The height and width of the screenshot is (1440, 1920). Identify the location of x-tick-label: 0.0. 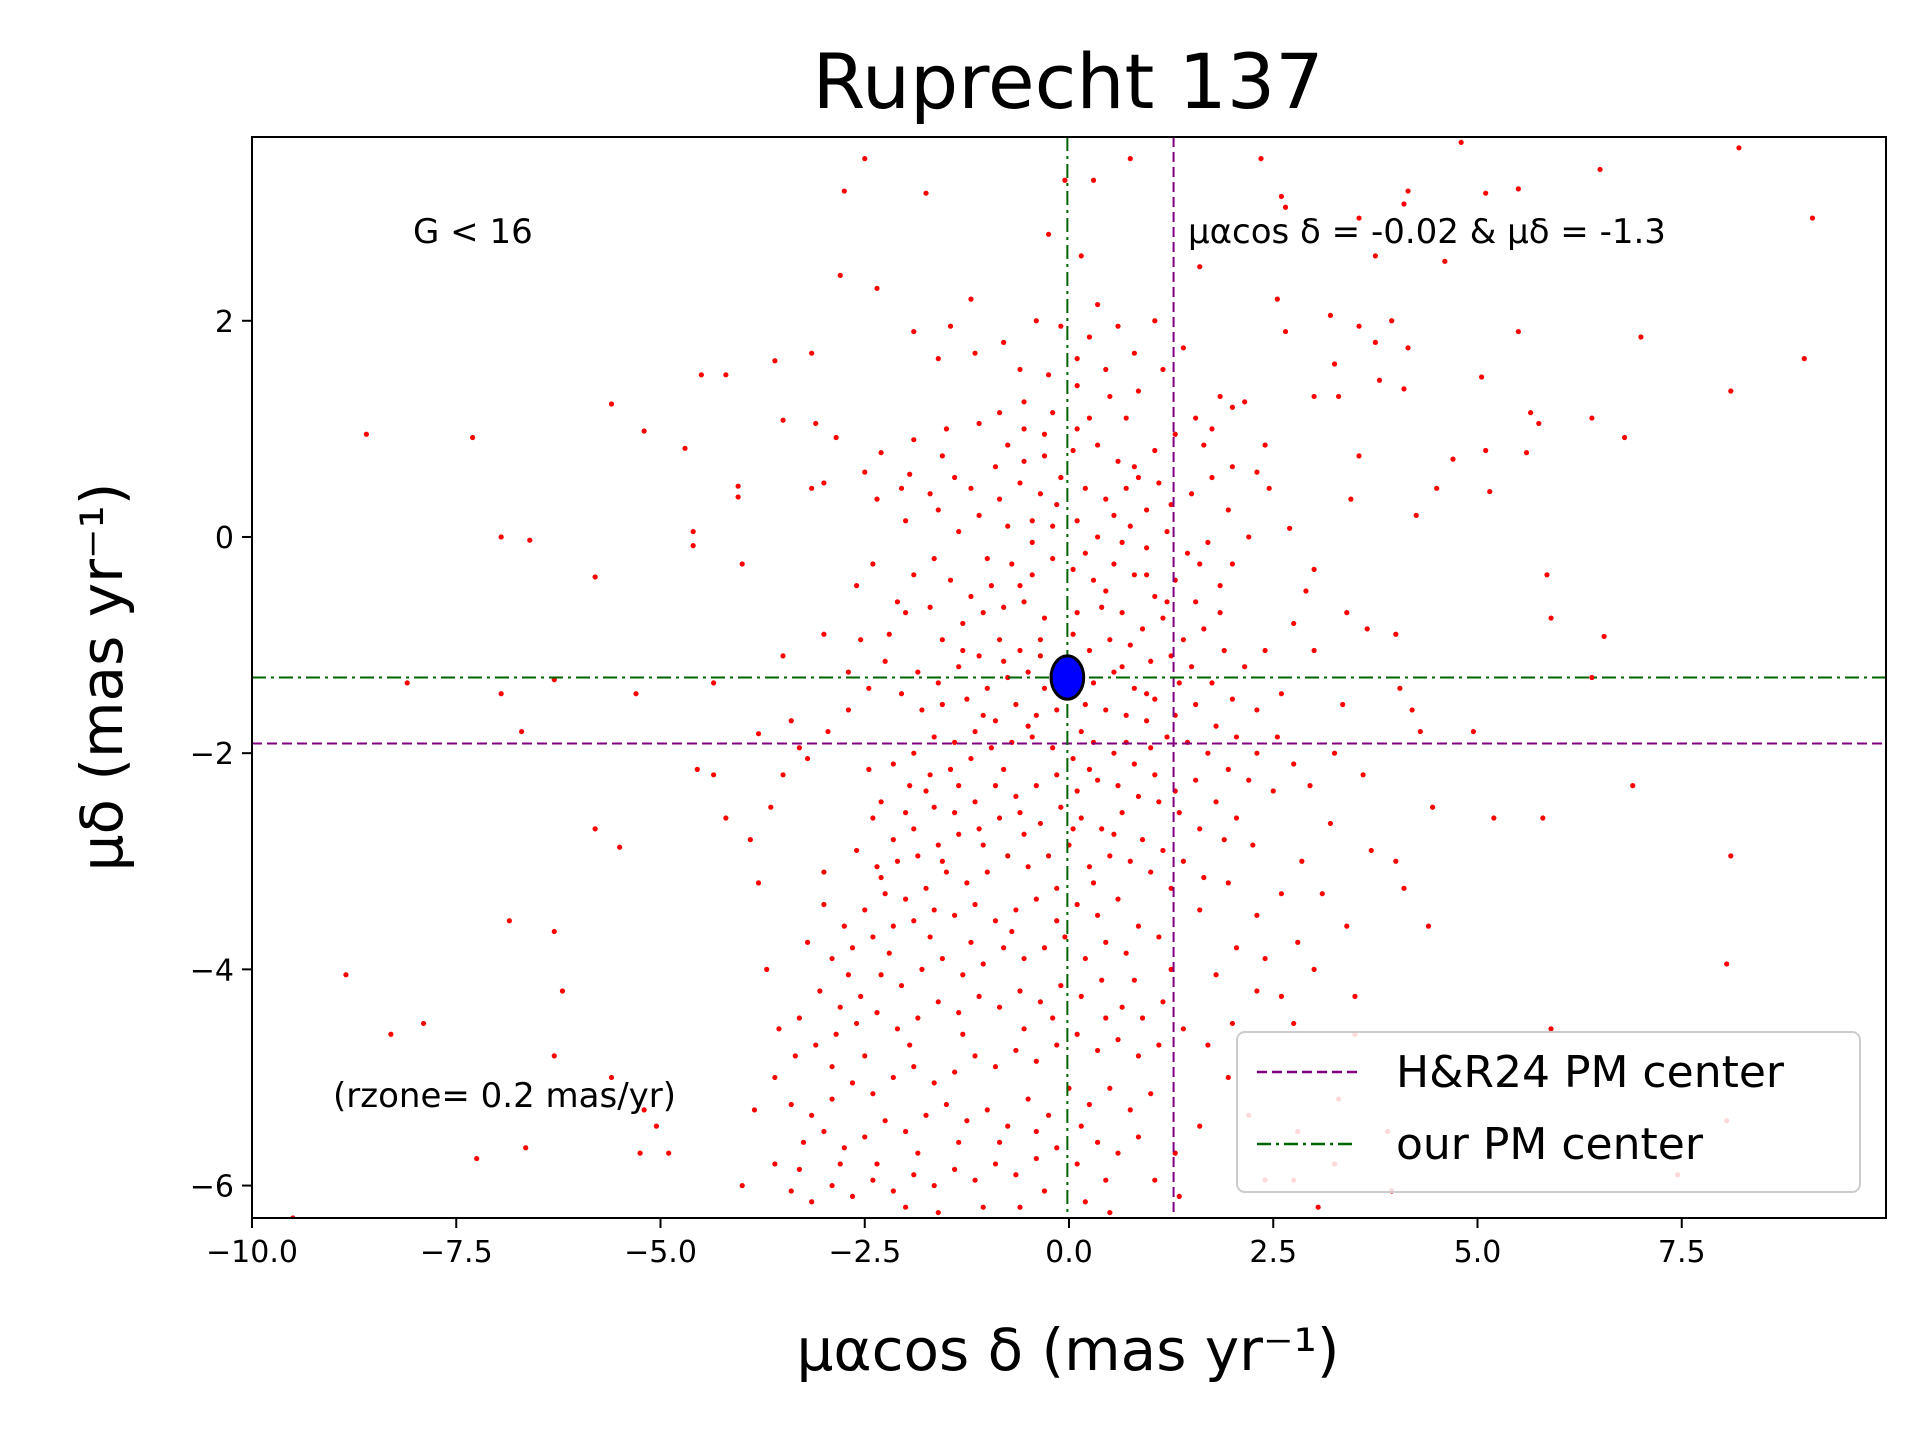
(1069, 1252).